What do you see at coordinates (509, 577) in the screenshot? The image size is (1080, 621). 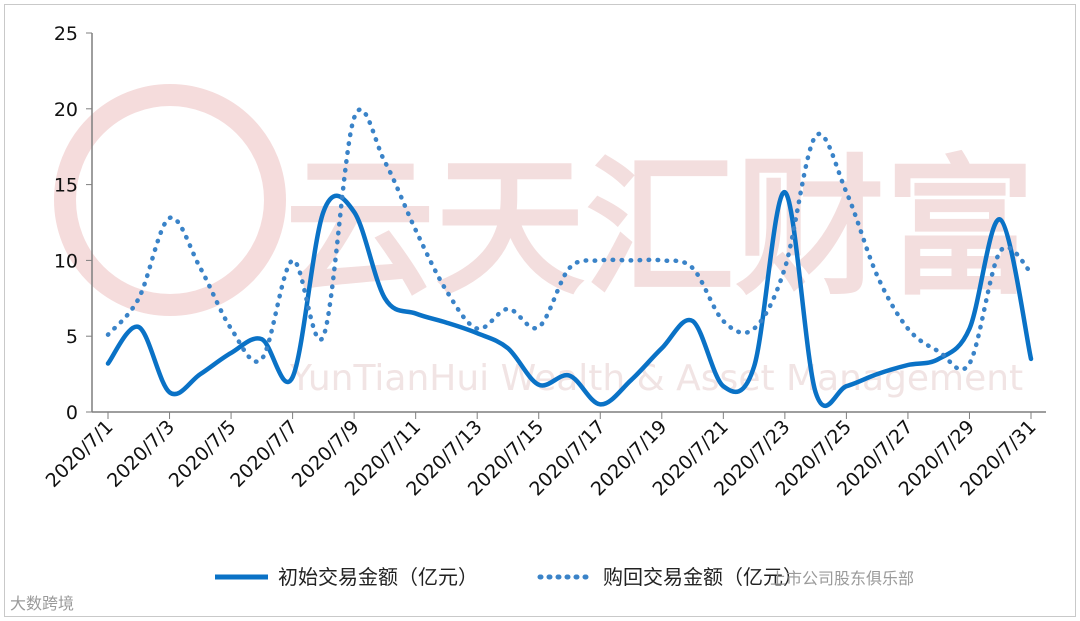 I see `legend: 初始交易金额（亿元） 购回交易金额（亿元）` at bounding box center [509, 577].